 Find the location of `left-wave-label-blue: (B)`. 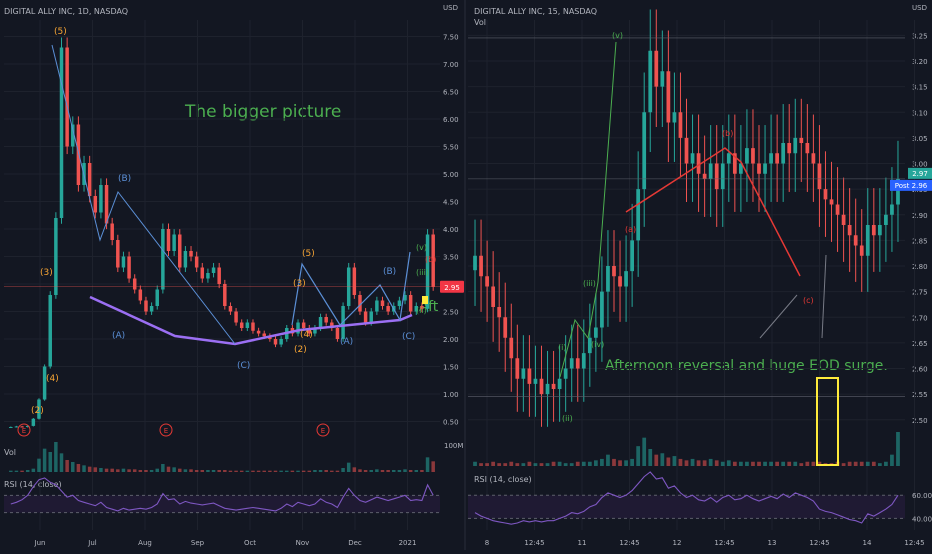

left-wave-label-blue: (B) is located at coordinates (389, 272).